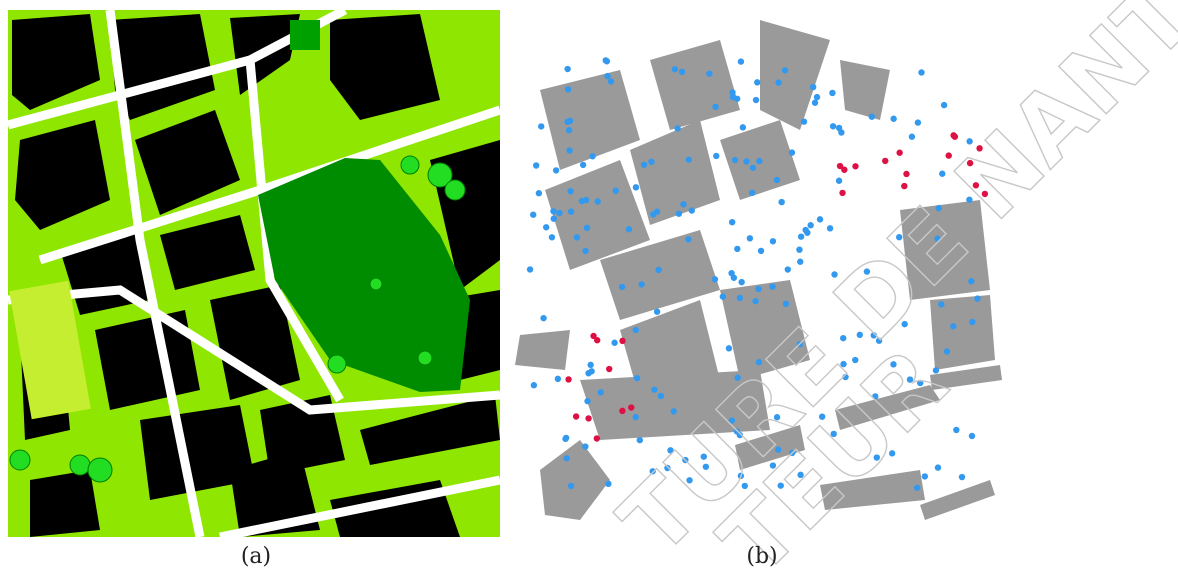  What do you see at coordinates (364, 275) in the screenshot?
I see `park` at bounding box center [364, 275].